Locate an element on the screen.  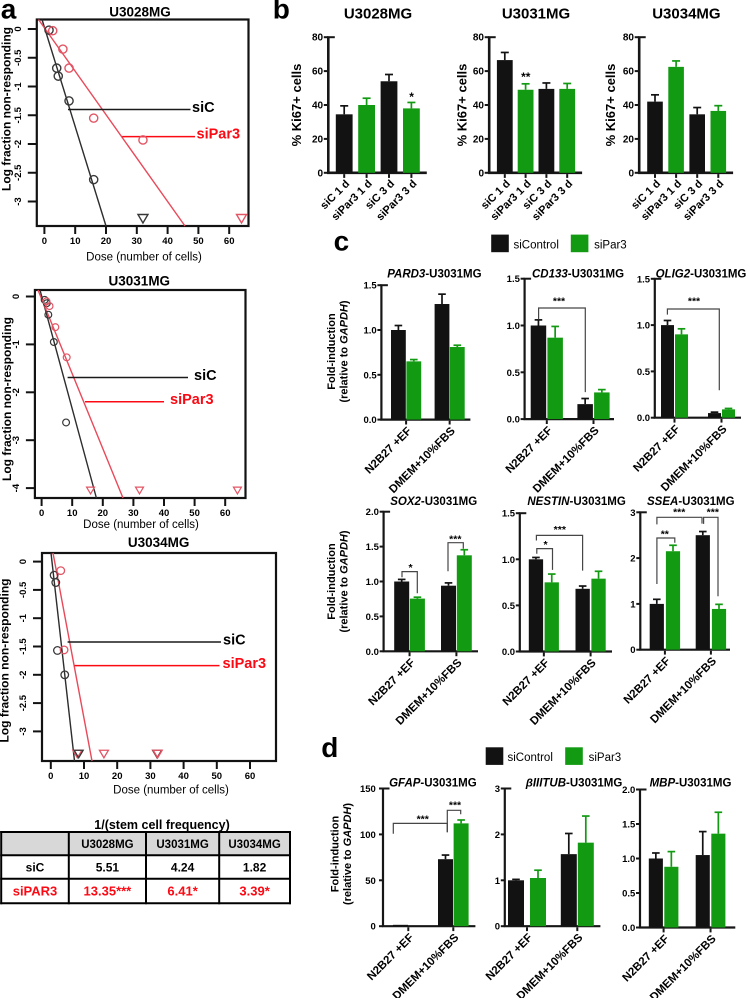
svg-text: b is located at coordinates (281, 12).